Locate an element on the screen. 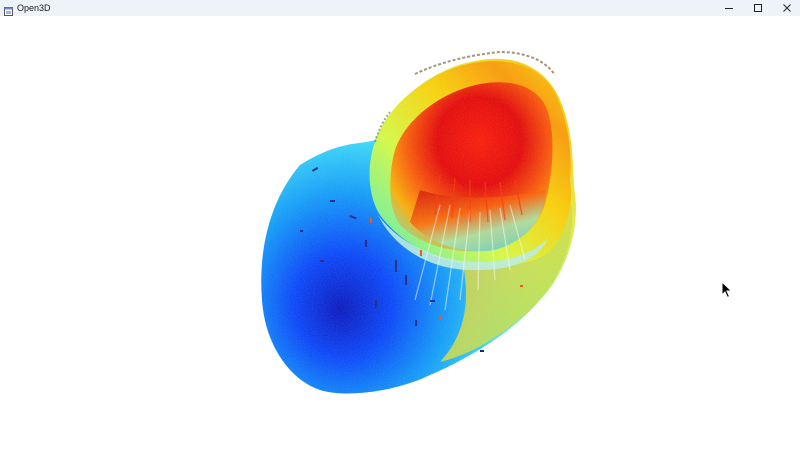  window-title: Open3D is located at coordinates (34, 8).